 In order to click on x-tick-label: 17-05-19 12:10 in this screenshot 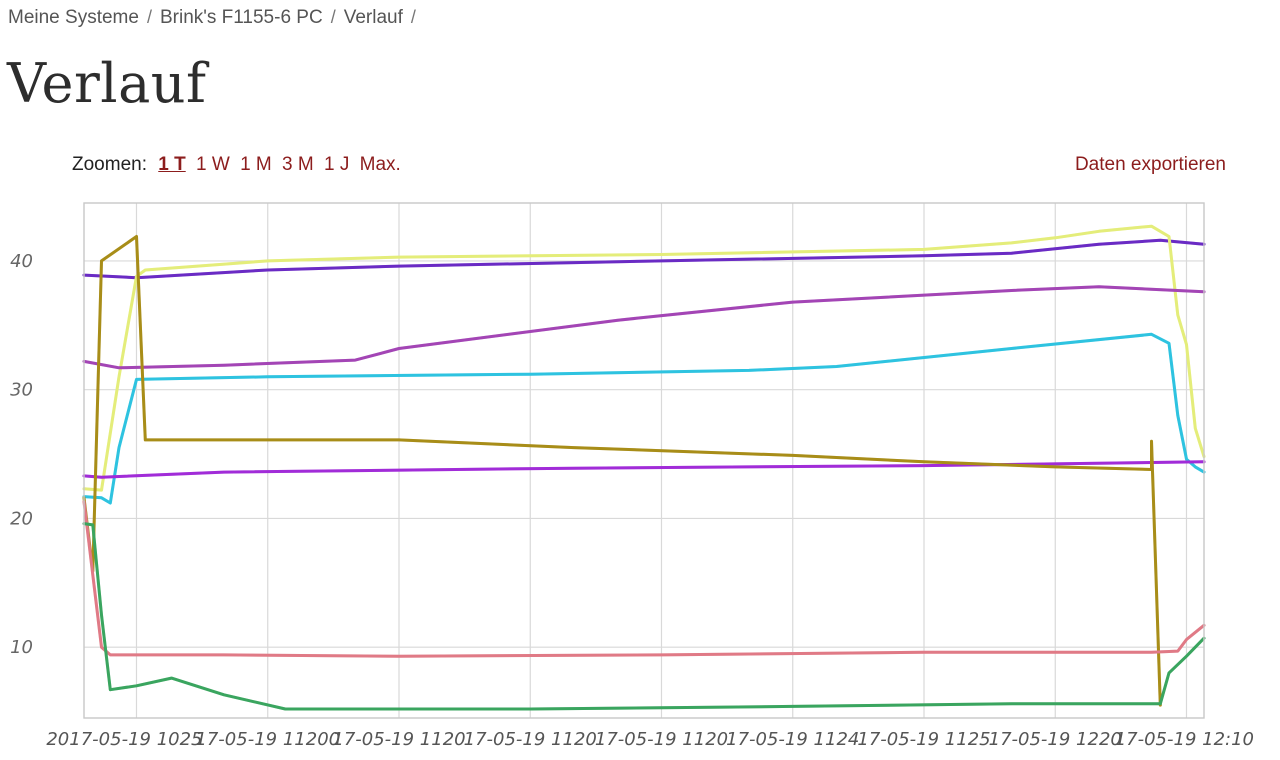, I will do `click(1184, 739)`.